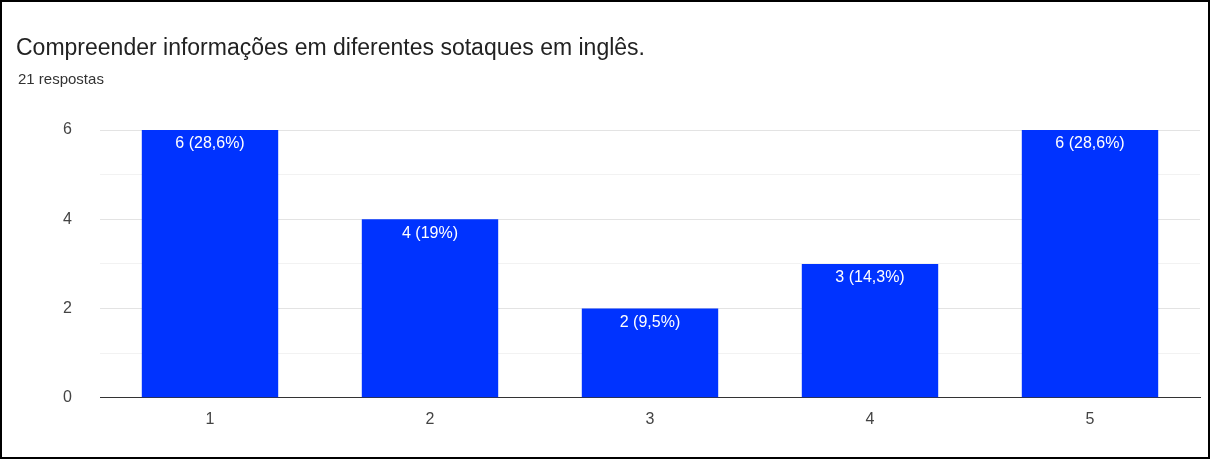 The image size is (1210, 459). Describe the element at coordinates (61, 78) in the screenshot. I see `chart-subtitle: 21 respostas` at that location.